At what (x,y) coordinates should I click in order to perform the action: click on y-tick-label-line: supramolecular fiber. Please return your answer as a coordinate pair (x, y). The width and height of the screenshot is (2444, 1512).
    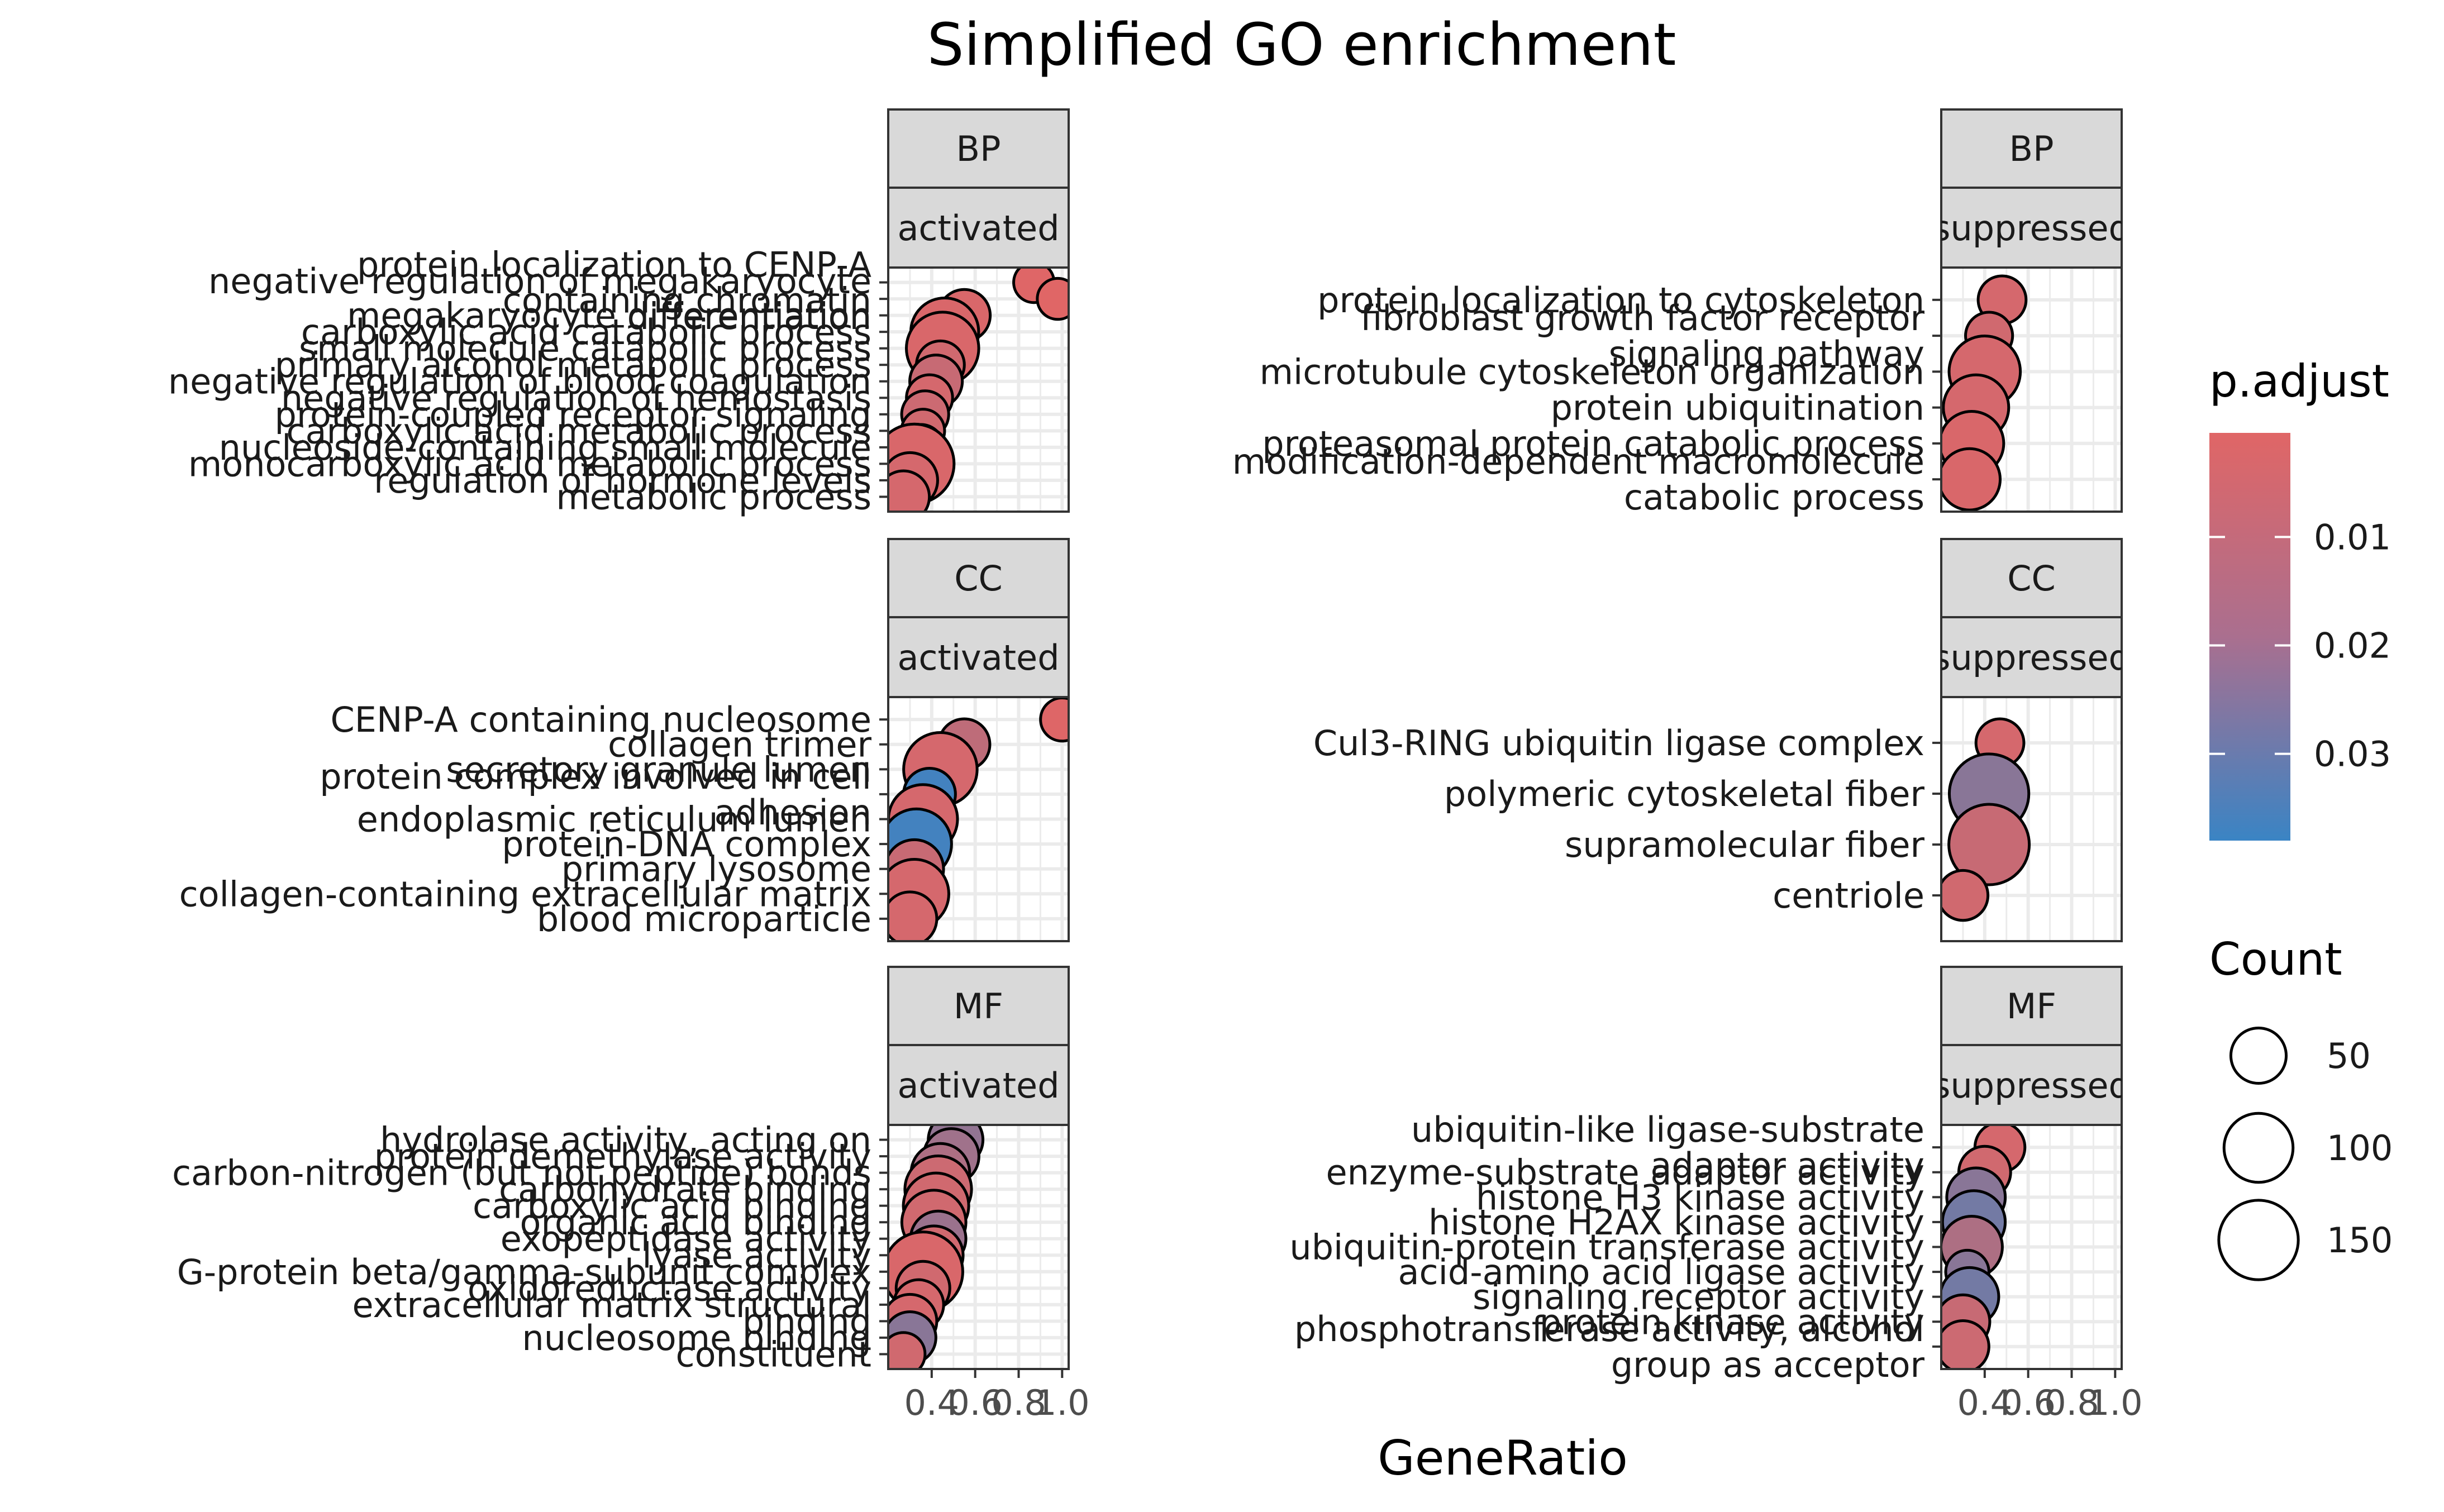
    Looking at the image, I should click on (1744, 845).